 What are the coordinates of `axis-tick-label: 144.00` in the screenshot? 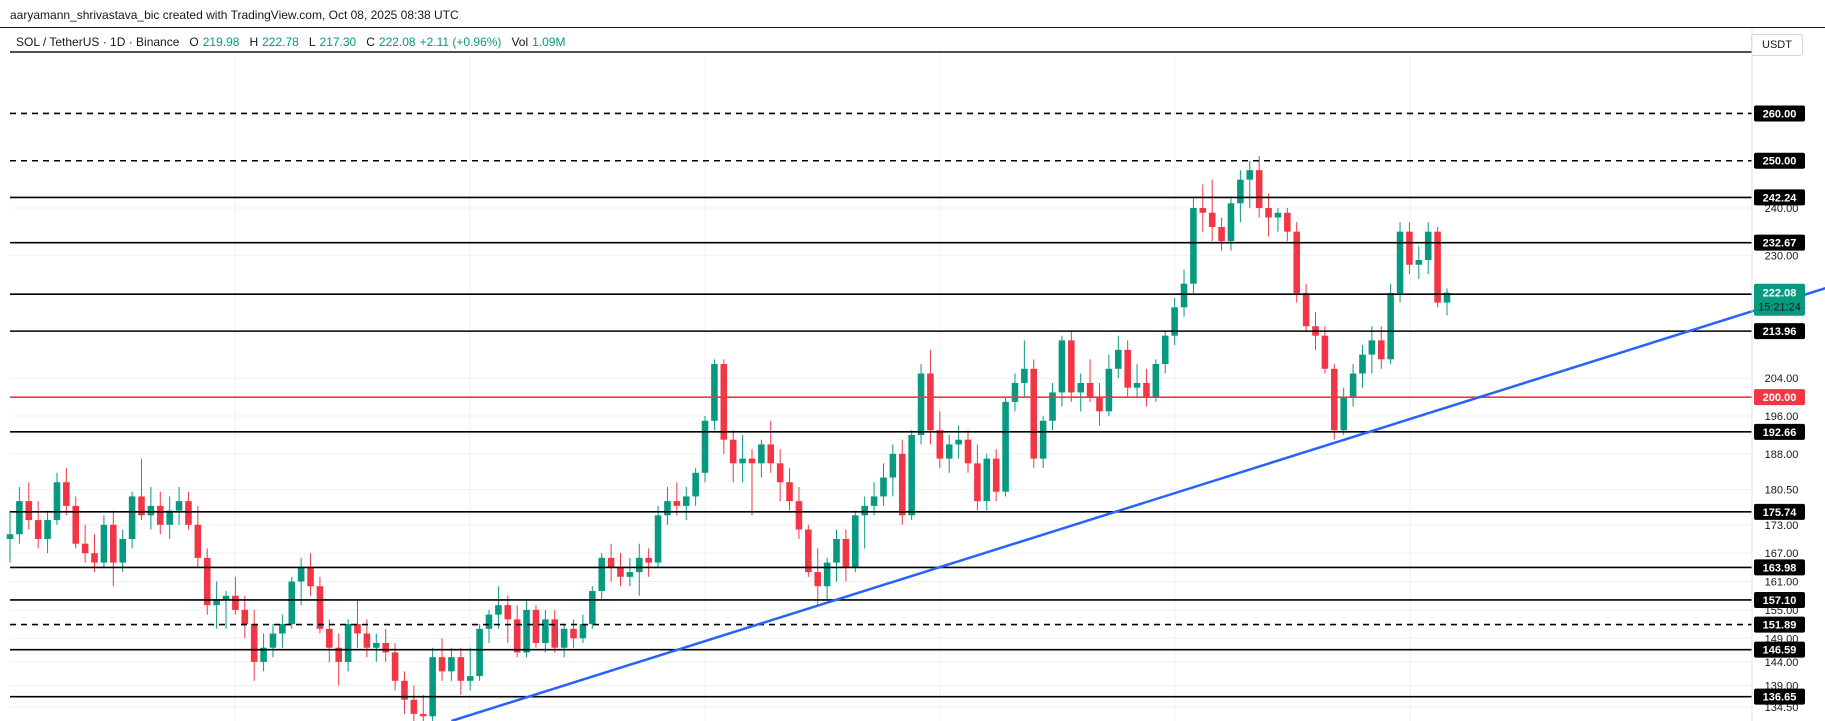 It's located at (1782, 663).